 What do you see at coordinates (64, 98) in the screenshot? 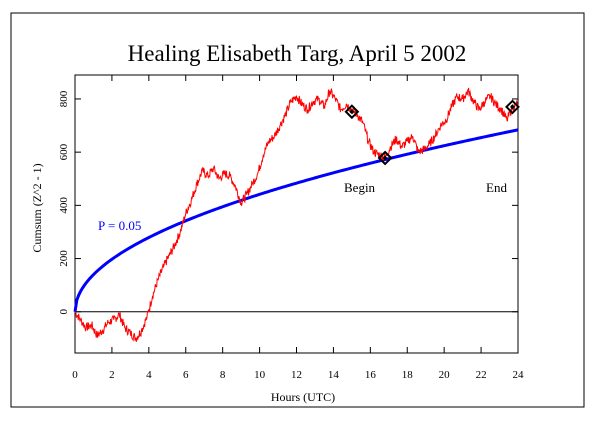
I see `y-tick-label: 800` at bounding box center [64, 98].